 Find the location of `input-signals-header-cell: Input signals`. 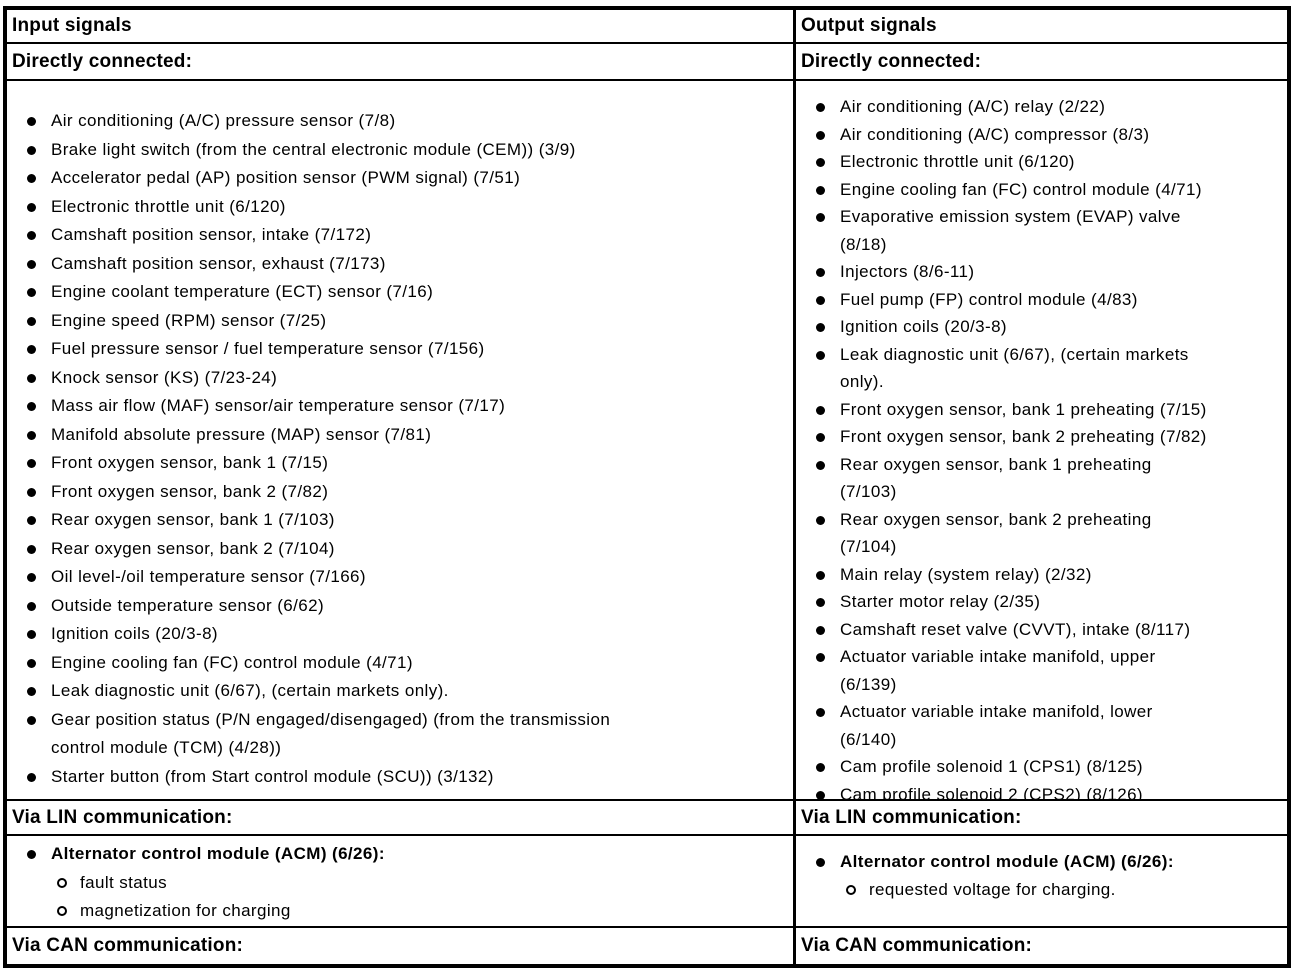

input-signals-header-cell: Input signals is located at coordinates (400, 27).